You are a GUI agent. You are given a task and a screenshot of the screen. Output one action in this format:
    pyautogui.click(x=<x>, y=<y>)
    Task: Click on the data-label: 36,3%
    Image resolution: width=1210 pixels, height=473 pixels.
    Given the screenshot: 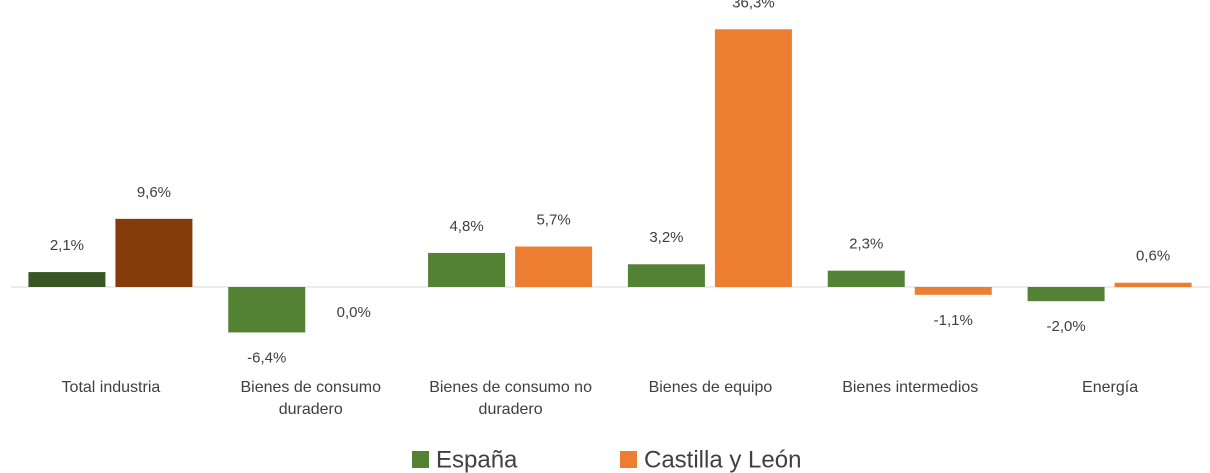 What is the action you would take?
    pyautogui.click(x=753, y=5)
    